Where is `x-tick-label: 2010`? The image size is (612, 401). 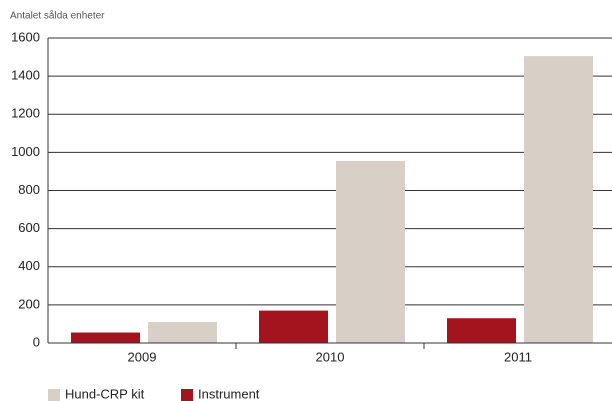 x-tick-label: 2010 is located at coordinates (330, 356).